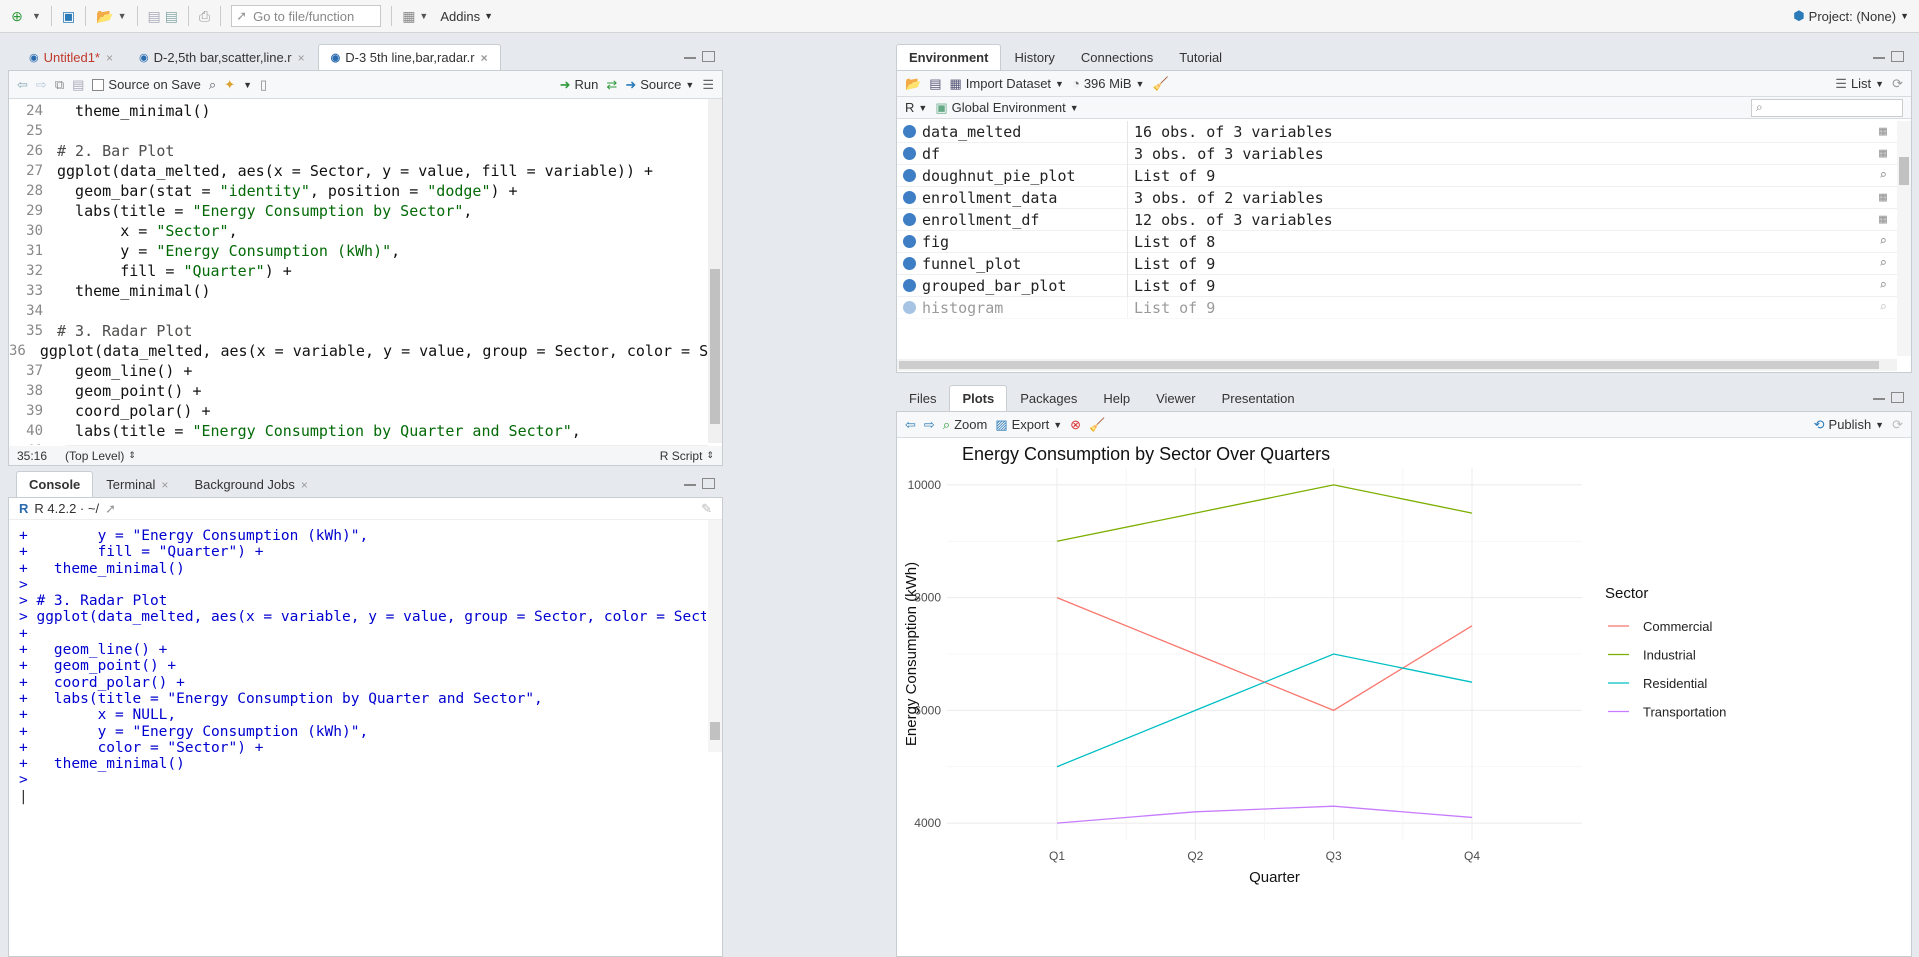  I want to click on import-dataset-button: ▦ Import Dataset ▼, so click(1006, 84).